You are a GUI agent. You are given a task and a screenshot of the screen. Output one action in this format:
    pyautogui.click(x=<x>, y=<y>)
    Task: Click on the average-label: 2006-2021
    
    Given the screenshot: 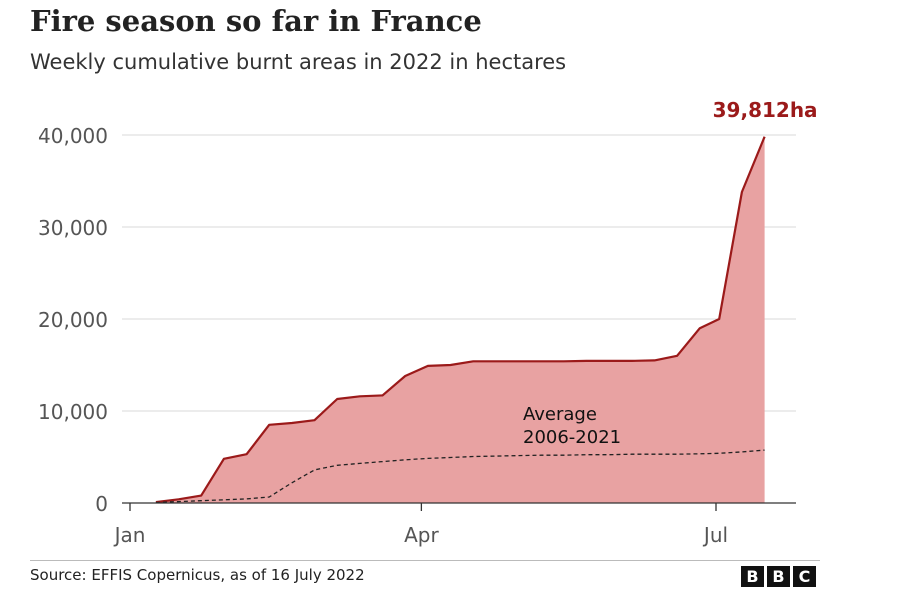 What is the action you would take?
    pyautogui.click(x=572, y=437)
    